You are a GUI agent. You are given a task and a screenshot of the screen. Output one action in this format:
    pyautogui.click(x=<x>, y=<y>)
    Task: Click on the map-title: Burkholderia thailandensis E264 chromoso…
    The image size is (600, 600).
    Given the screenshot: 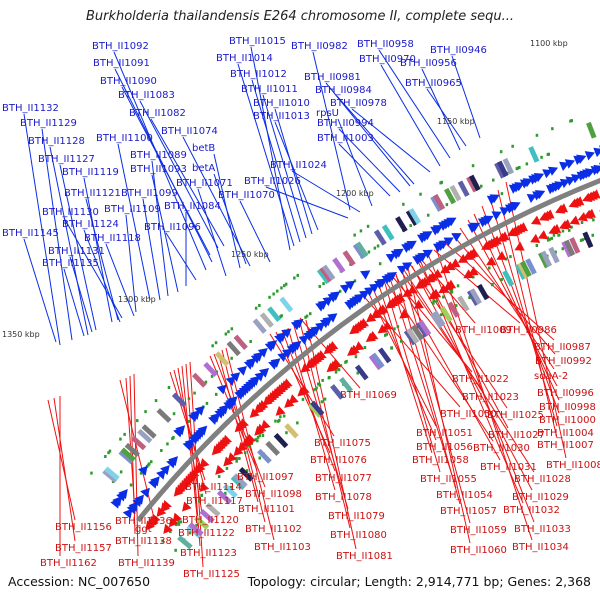 What is the action you would take?
    pyautogui.click(x=300, y=16)
    